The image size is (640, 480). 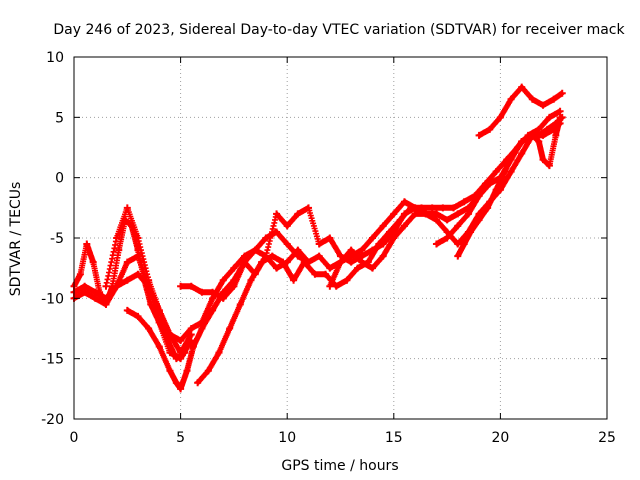 What do you see at coordinates (52, 420) in the screenshot?
I see `y-tick-label: -20` at bounding box center [52, 420].